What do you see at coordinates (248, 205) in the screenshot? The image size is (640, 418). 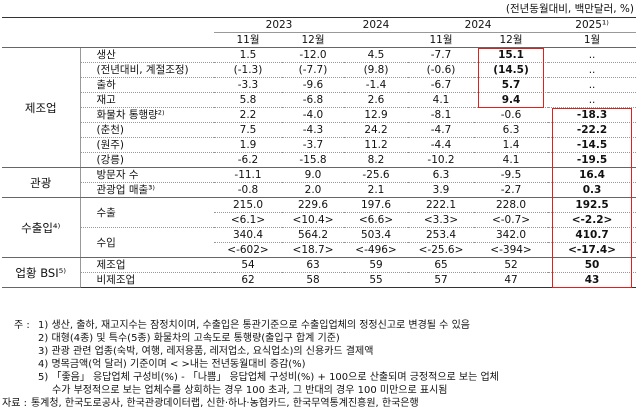 I see `value-cell: 215.0` at bounding box center [248, 205].